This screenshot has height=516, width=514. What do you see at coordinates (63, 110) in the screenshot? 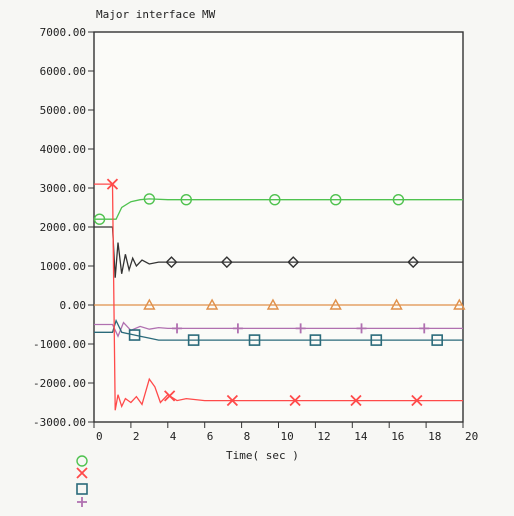
I see `y-tick-label: 5000.00` at bounding box center [63, 110].